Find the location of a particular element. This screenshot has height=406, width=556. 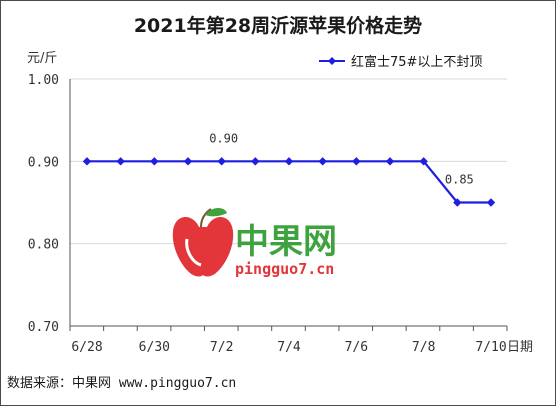

series-line is located at coordinates (289, 182).